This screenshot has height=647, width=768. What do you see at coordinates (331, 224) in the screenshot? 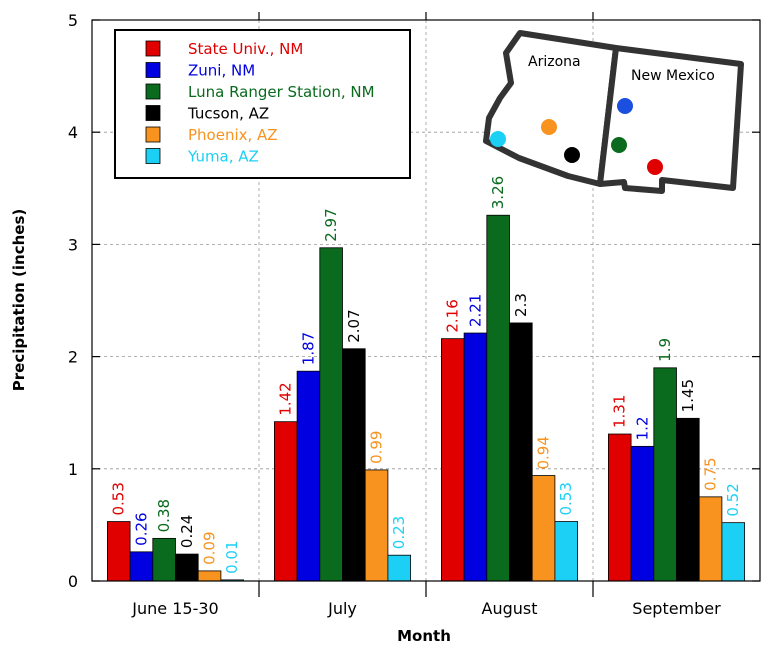
I see `data-label: 2.97` at bounding box center [331, 224].